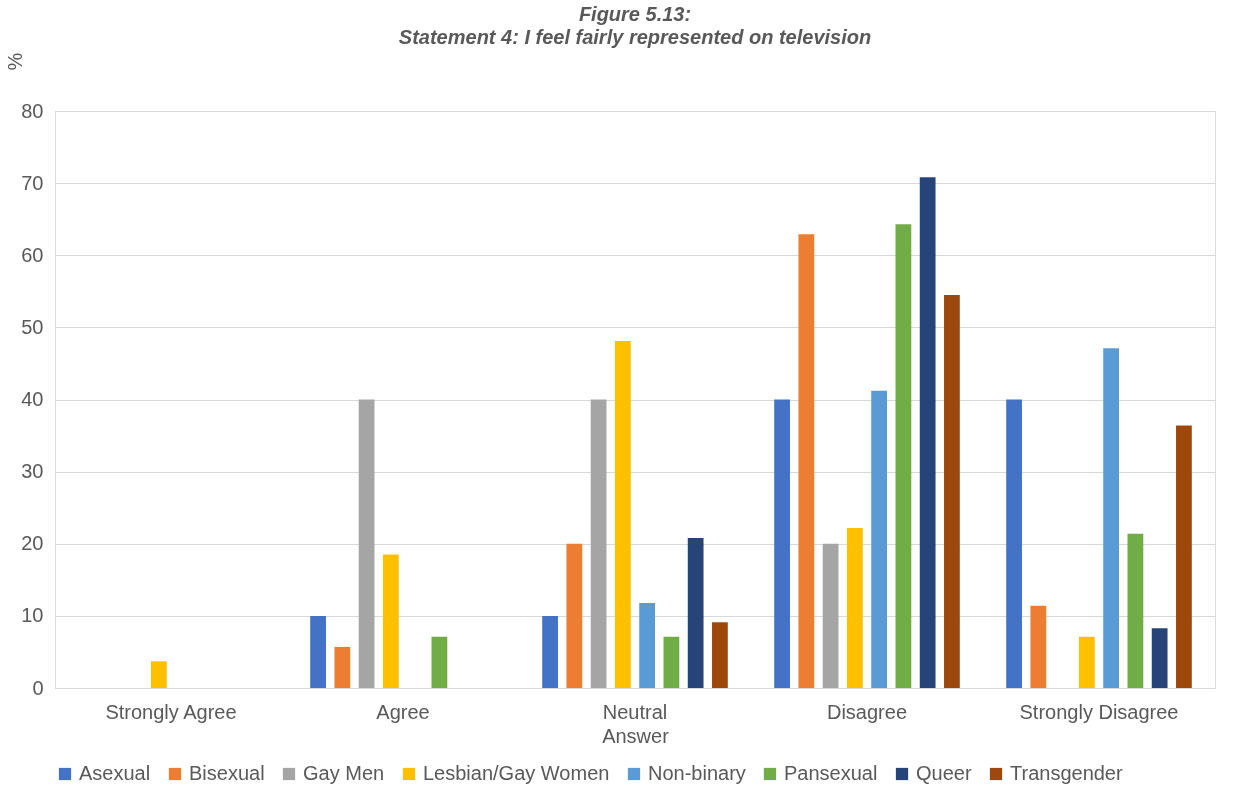 This screenshot has width=1239, height=812. I want to click on x-tick-label: Agree, so click(403, 711).